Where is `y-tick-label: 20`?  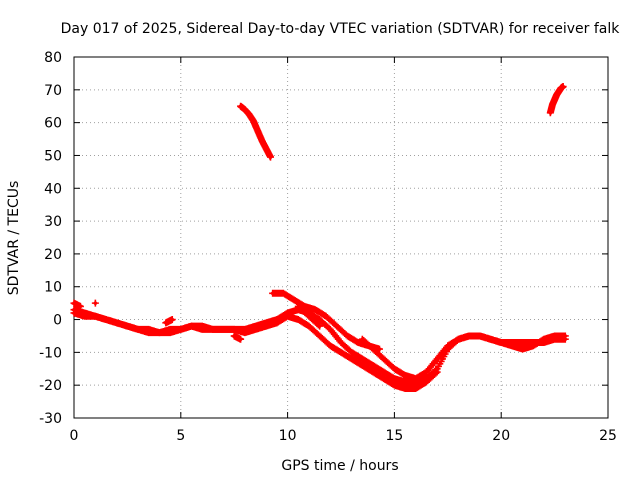 y-tick-label: 20 is located at coordinates (53, 255).